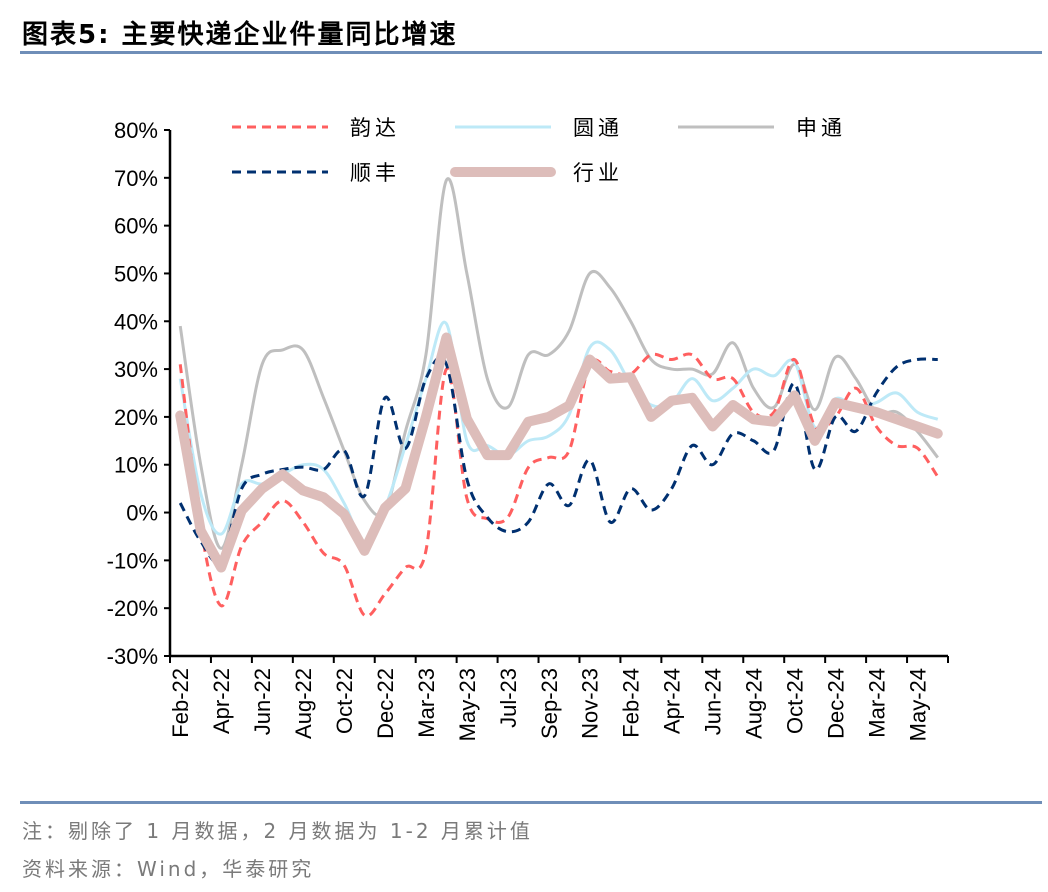  What do you see at coordinates (316, 173) in the screenshot?
I see `legend-item-shunfeng: 顺丰` at bounding box center [316, 173].